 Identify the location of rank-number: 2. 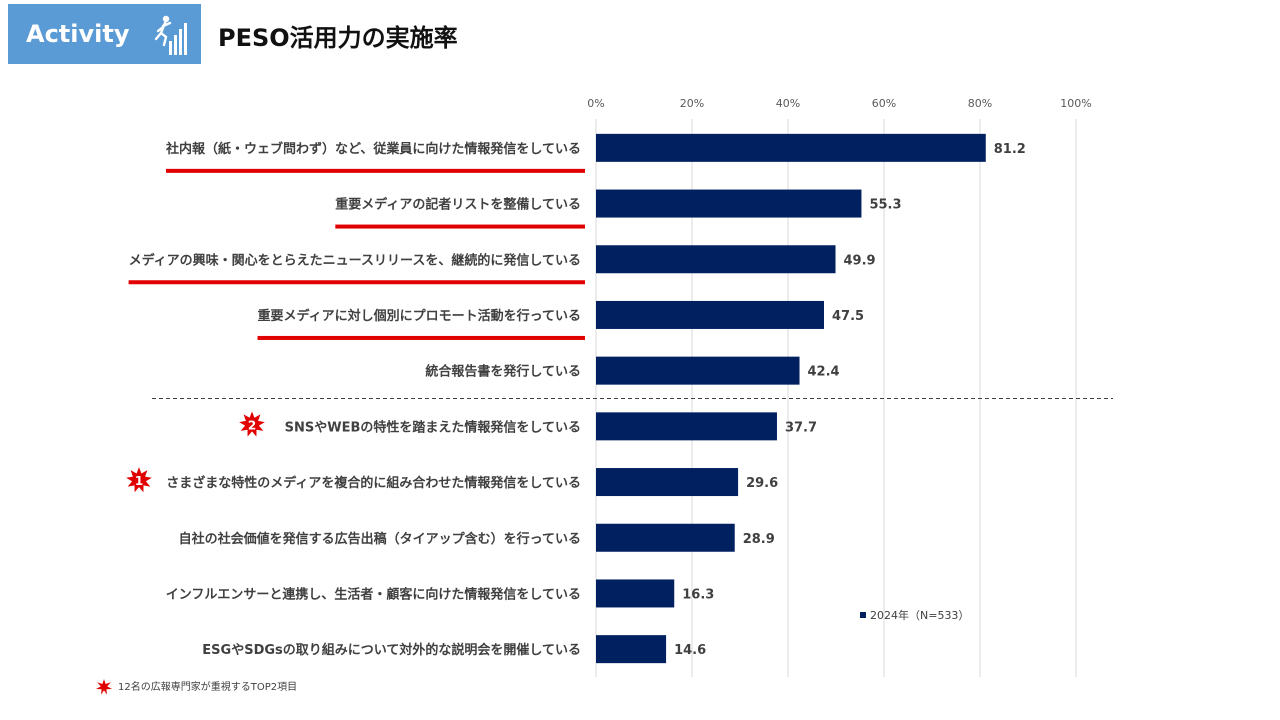
(252, 425).